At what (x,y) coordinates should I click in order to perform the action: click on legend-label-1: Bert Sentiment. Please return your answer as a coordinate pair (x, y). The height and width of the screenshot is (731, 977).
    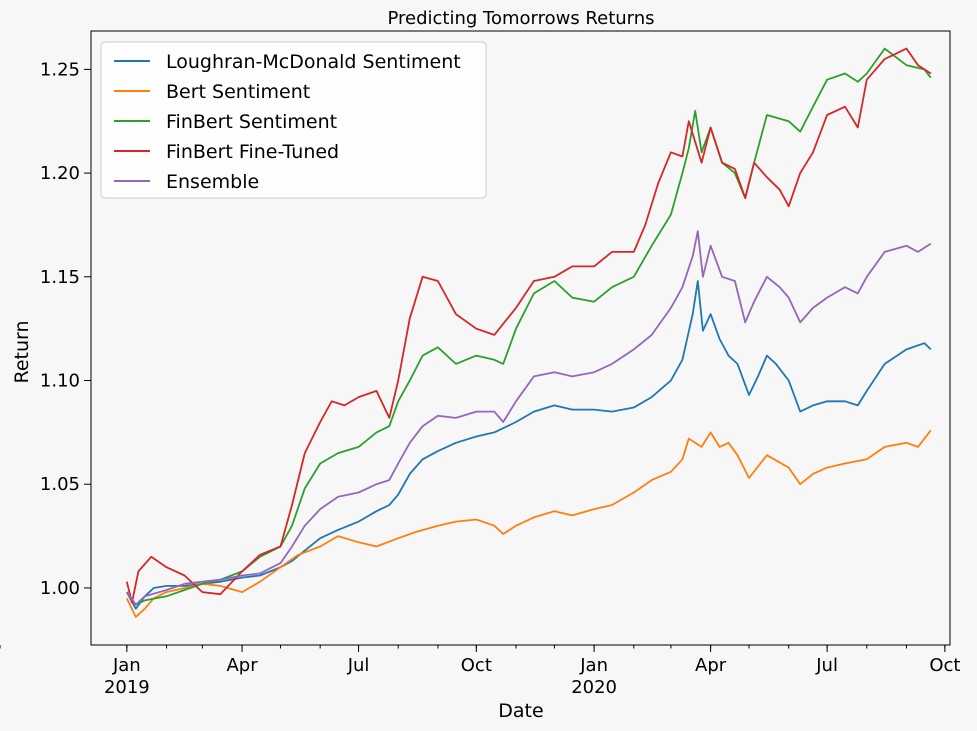
    Looking at the image, I should click on (238, 92).